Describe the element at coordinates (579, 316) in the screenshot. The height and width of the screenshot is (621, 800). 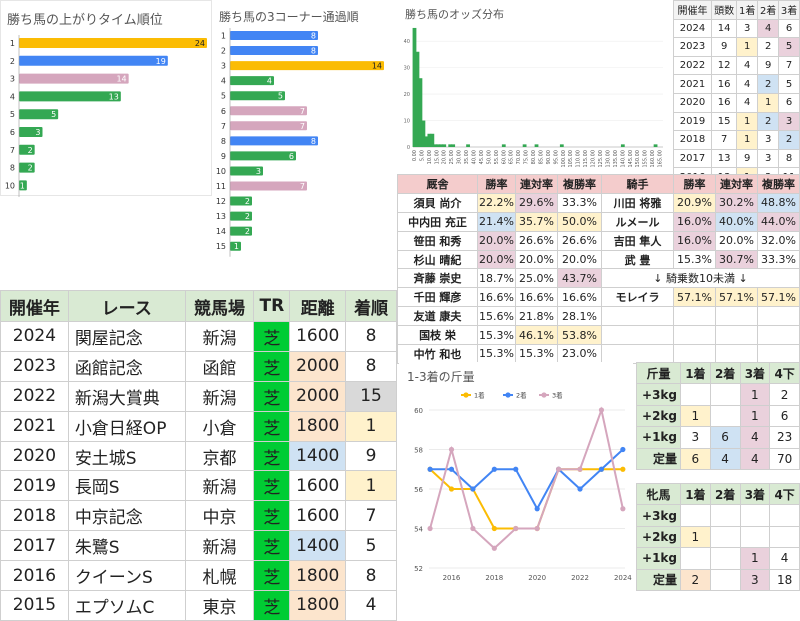
I see `table-cell: 28.1%` at that location.